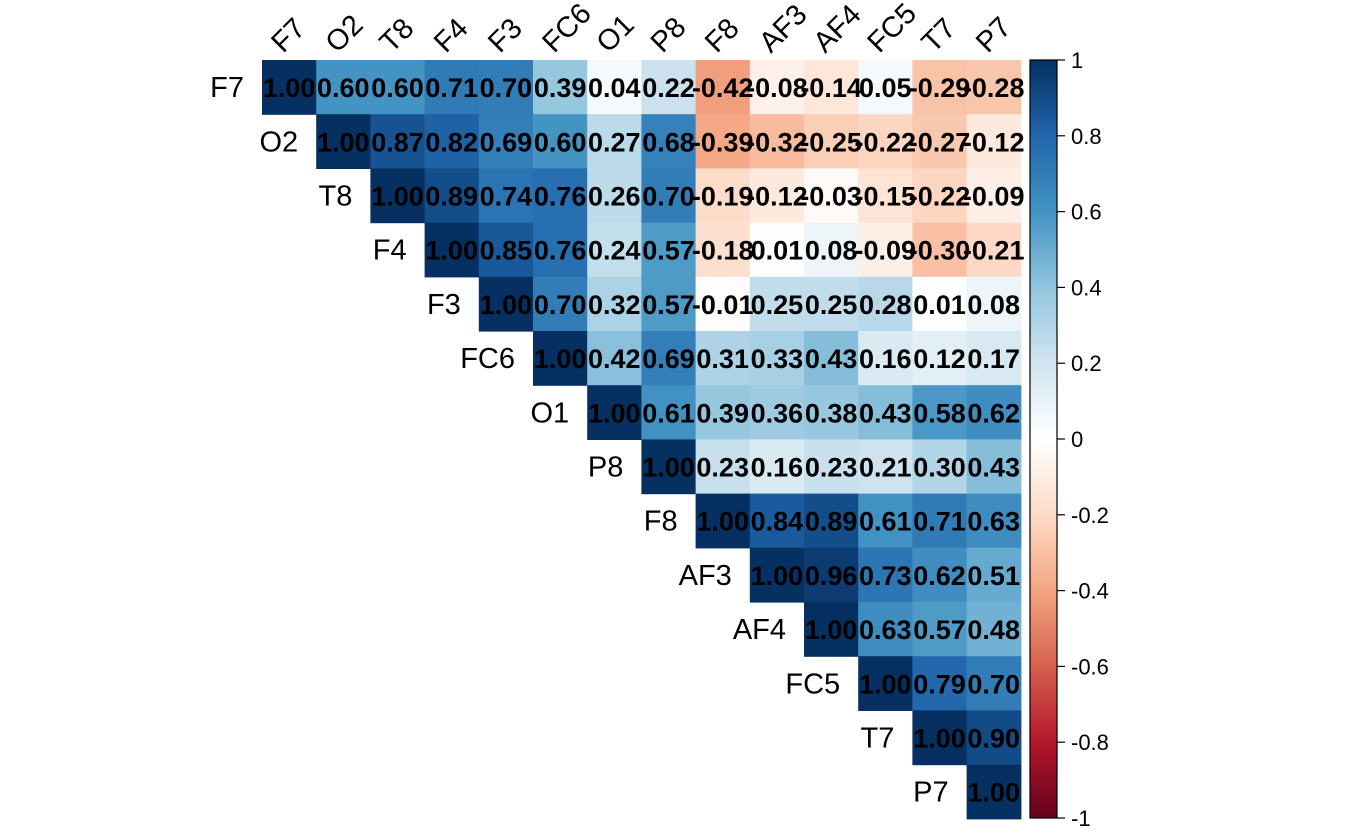 This screenshot has height=837, width=1355. What do you see at coordinates (994, 197) in the screenshot?
I see `cell-value-T8-P7: -0.09` at bounding box center [994, 197].